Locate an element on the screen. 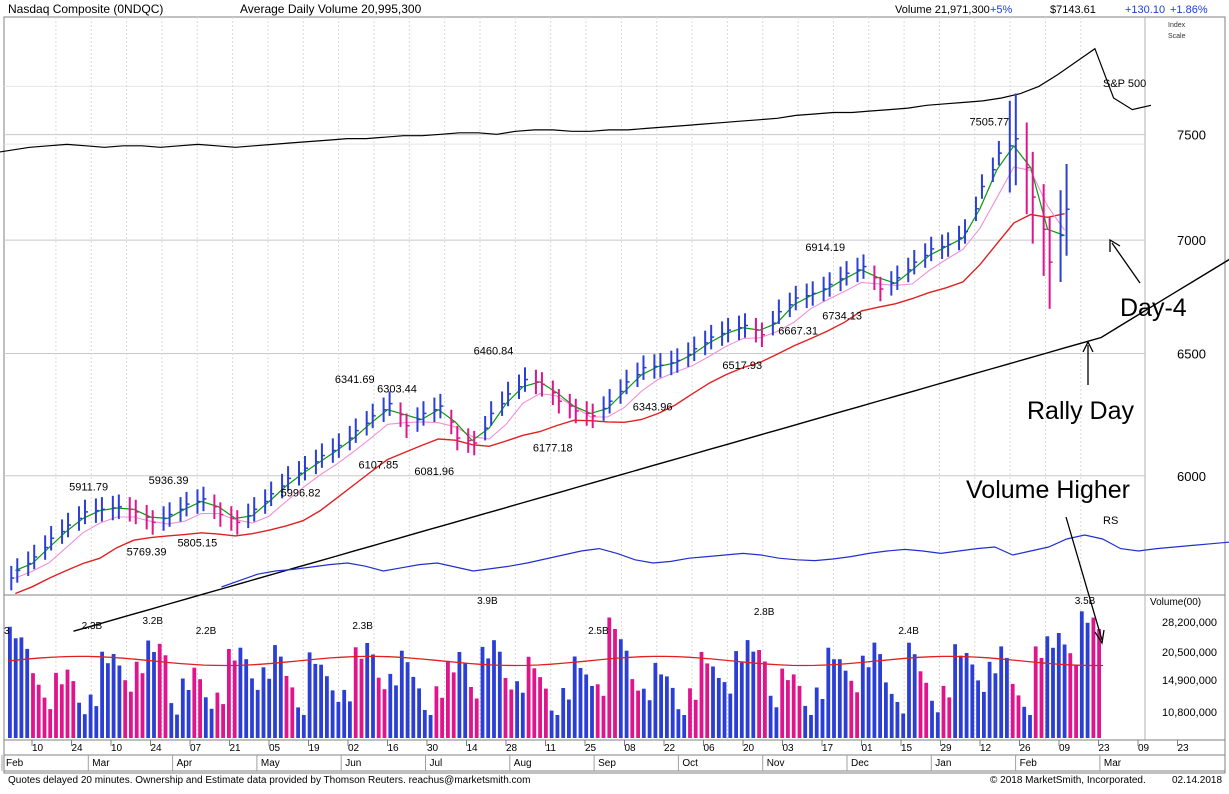  price-label-5769.39: 5769.39 is located at coordinates (147, 553).